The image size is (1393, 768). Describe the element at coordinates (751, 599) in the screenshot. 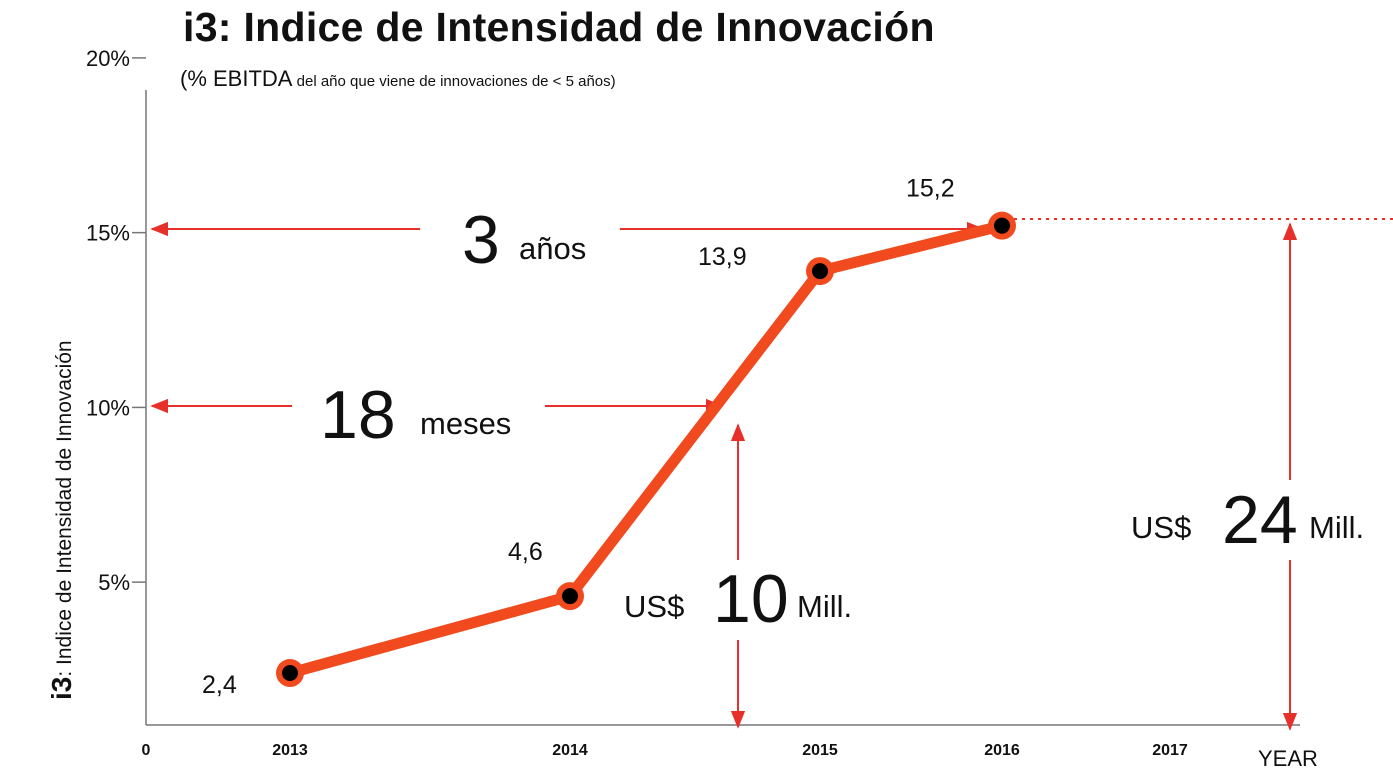

I see `annotation-mid-number: 10` at that location.